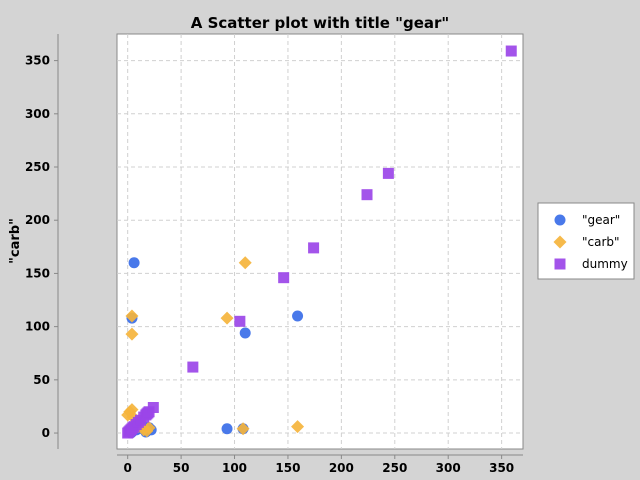  Describe the element at coordinates (37, 327) in the screenshot. I see `y-tick-label-2: 100` at that location.